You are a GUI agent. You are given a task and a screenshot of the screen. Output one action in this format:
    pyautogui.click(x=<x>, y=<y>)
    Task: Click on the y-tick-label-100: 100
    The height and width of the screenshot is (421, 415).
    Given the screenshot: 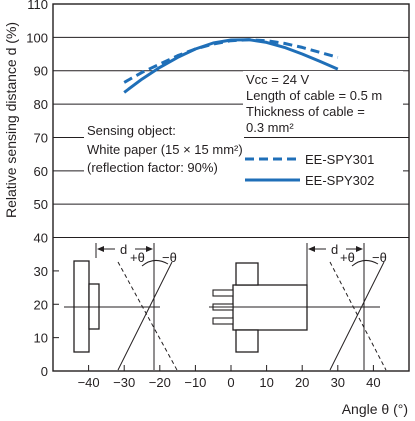 What is the action you would take?
    pyautogui.click(x=37, y=37)
    